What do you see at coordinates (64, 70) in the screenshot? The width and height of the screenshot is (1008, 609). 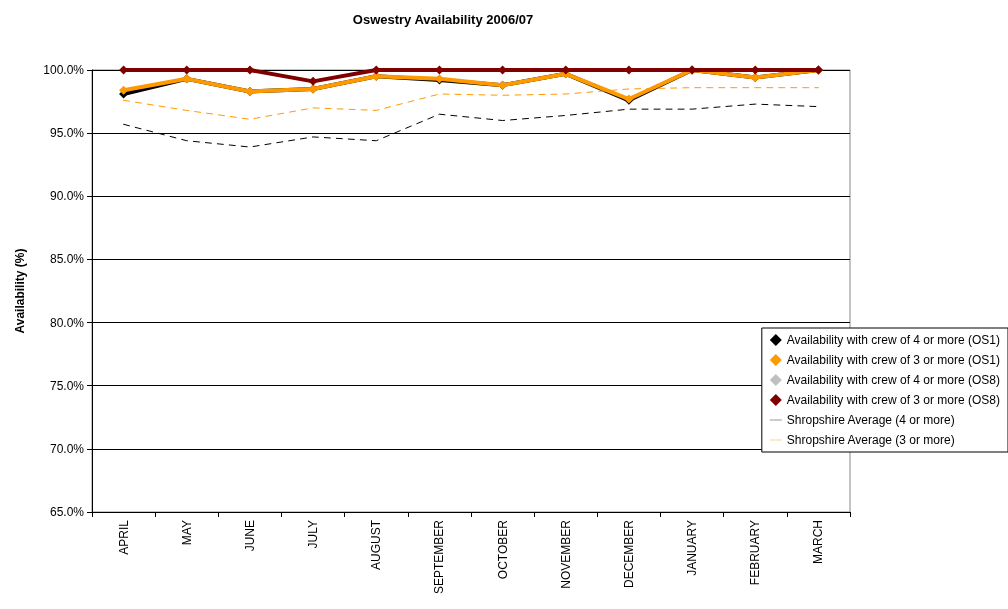 I see `y-tick-label: 100.0%` at bounding box center [64, 70].